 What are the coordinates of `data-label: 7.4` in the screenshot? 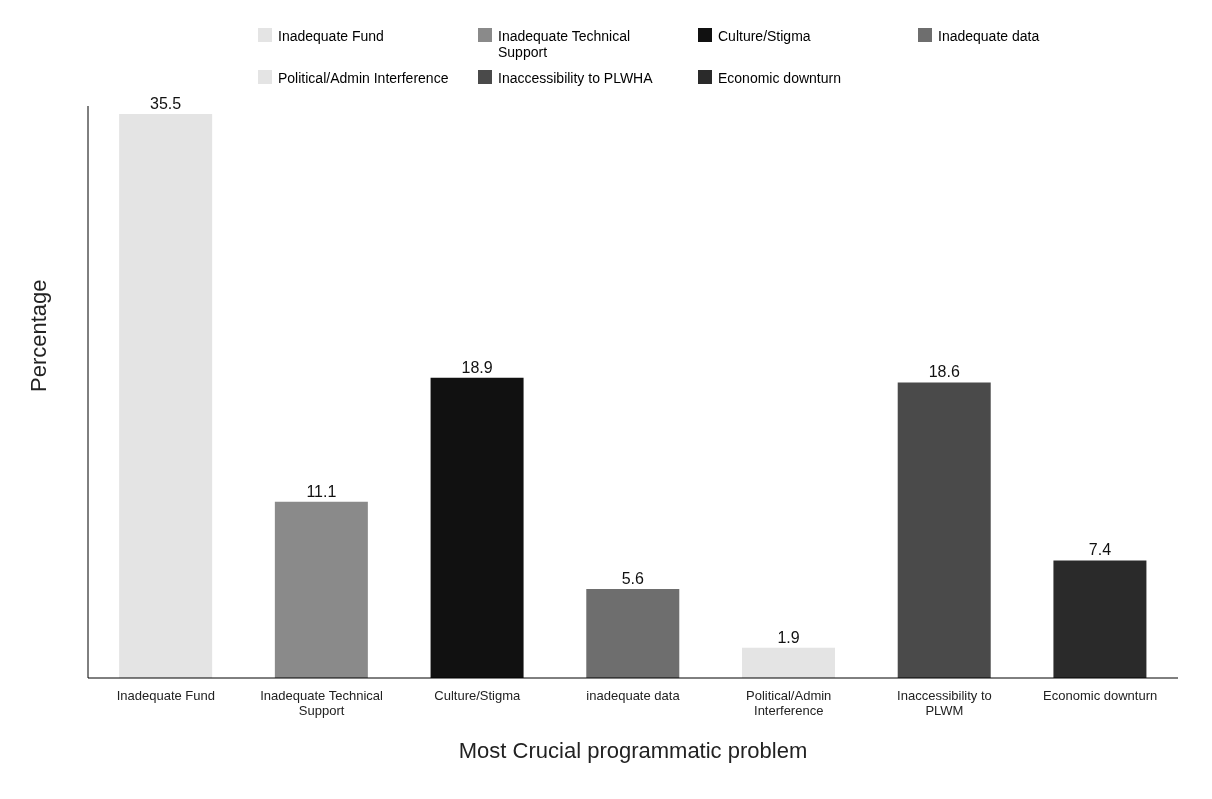 It's located at (1100, 550).